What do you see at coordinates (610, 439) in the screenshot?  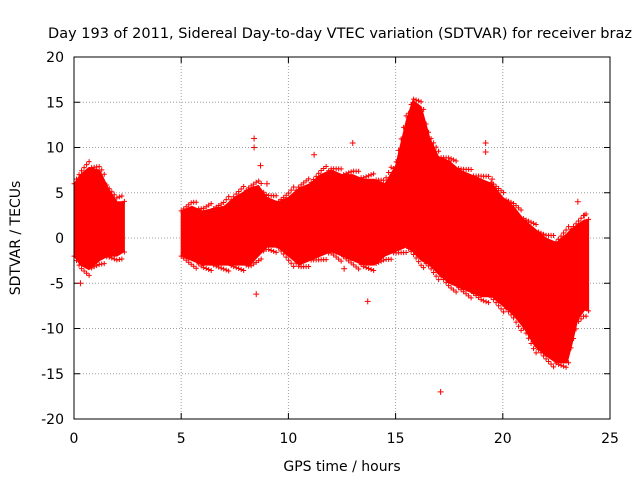 I see `x-tick-label: 25` at bounding box center [610, 439].